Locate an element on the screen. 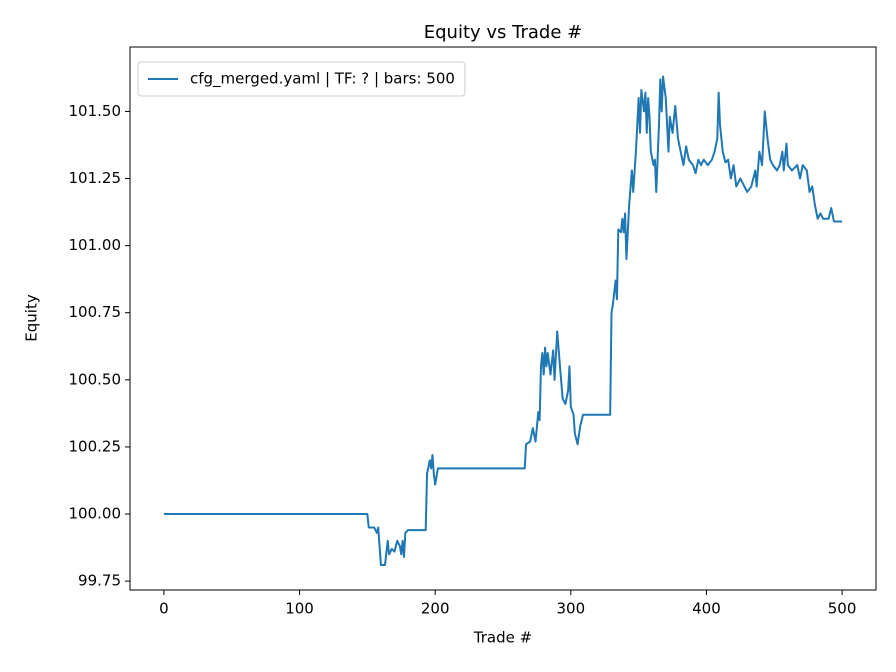 This screenshot has width=896, height=672. y-tick-label: 100.25 is located at coordinates (95, 446).